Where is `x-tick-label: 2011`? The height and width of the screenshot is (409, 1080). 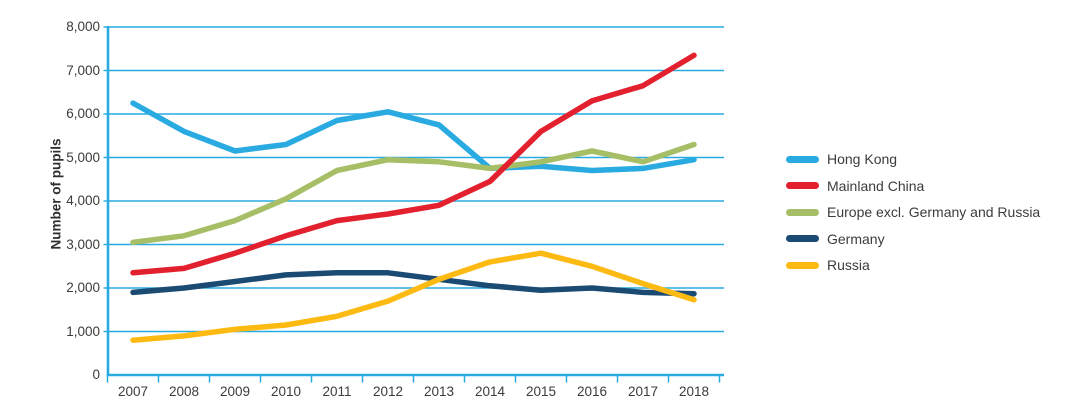 x-tick-label: 2011 is located at coordinates (337, 391).